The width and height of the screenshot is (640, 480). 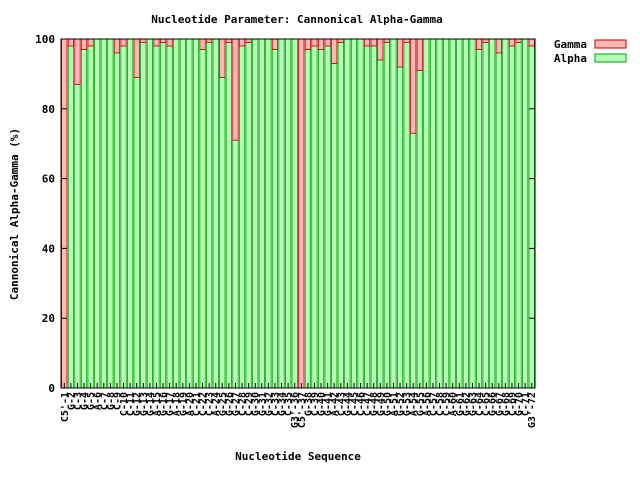 I want to click on x-tick-label-48: G-48, so click(x=374, y=404).